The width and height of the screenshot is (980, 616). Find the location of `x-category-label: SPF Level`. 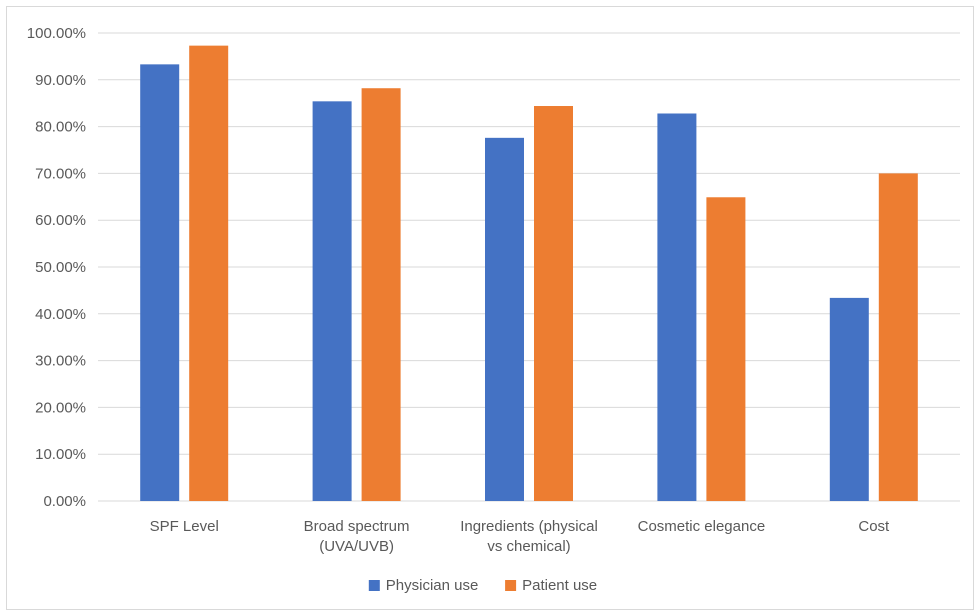

x-category-label: SPF Level is located at coordinates (184, 526).